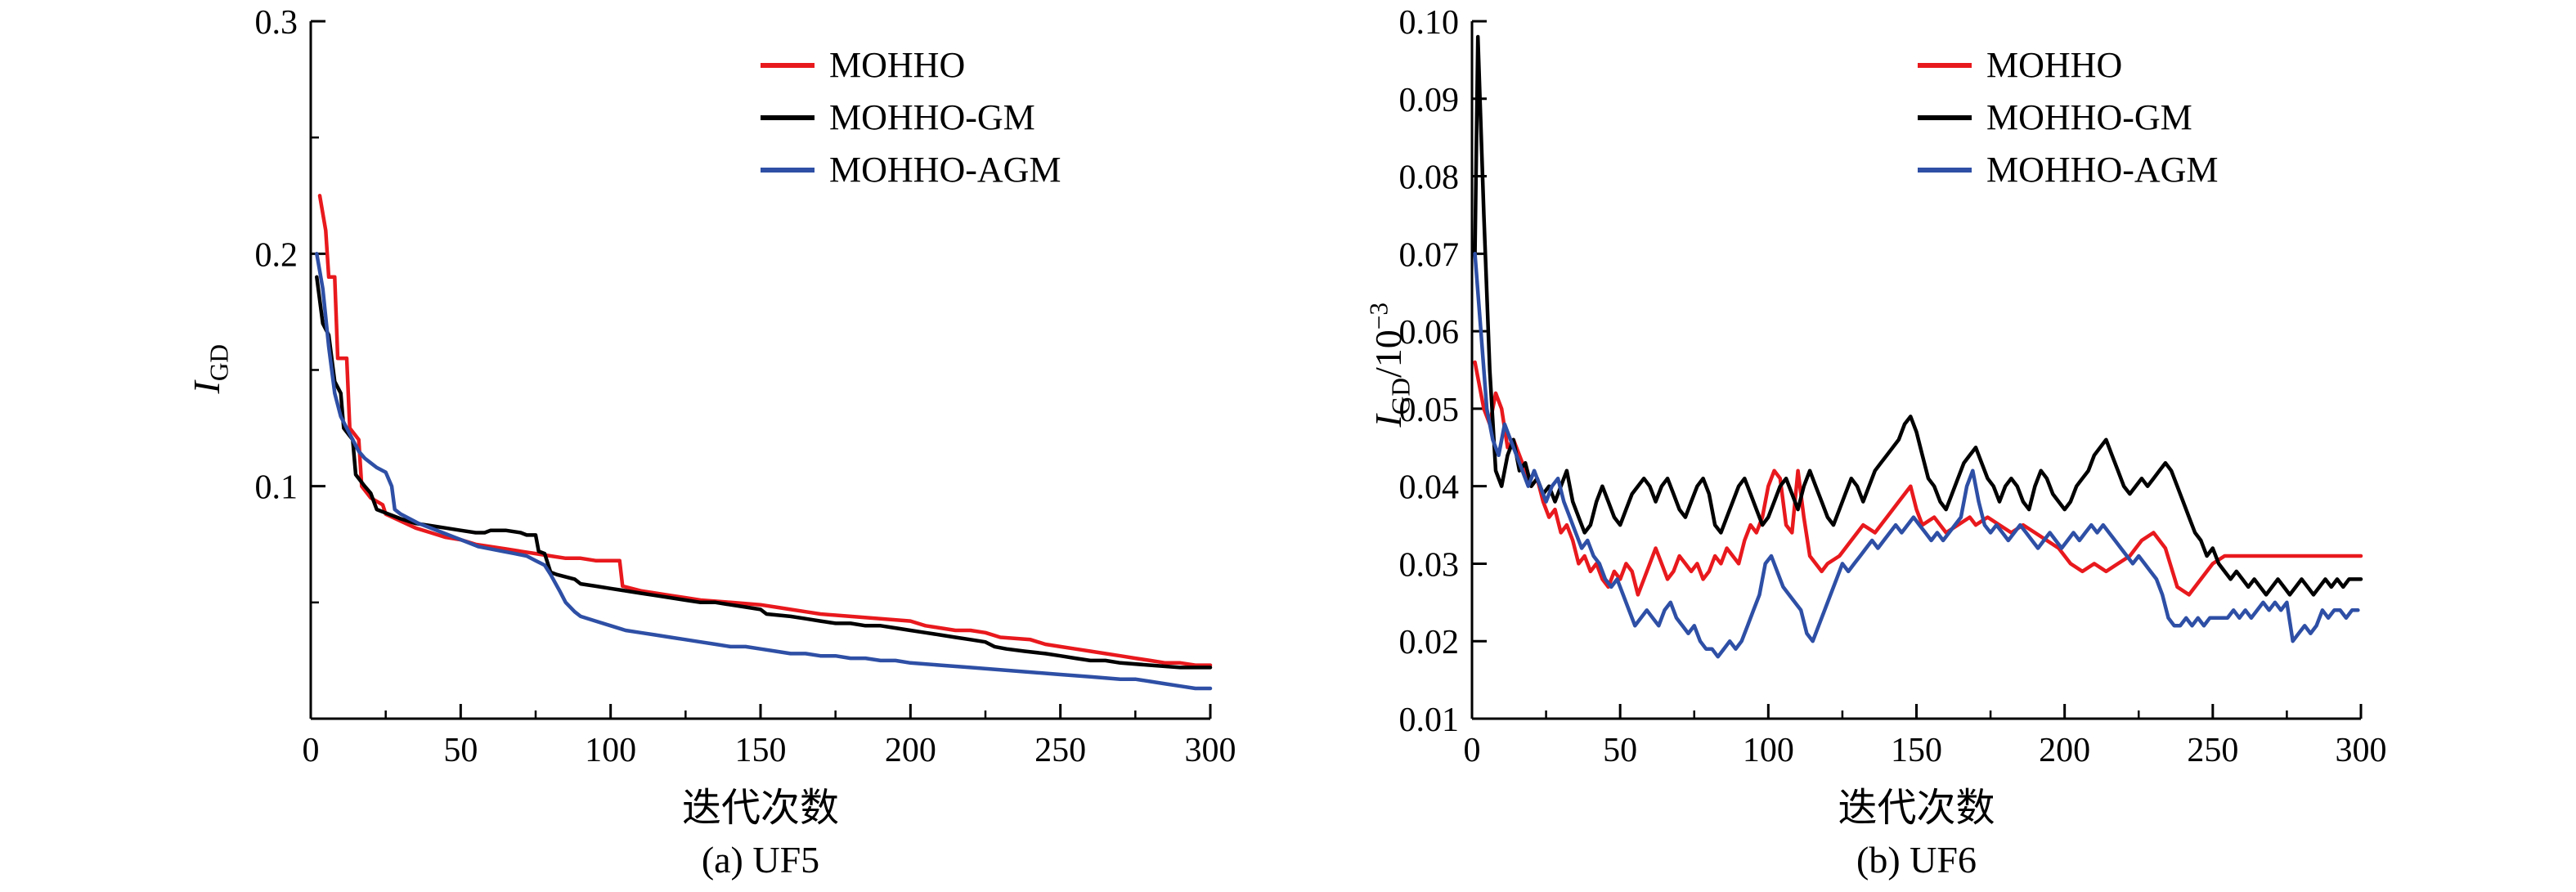 This screenshot has width=2576, height=892. What do you see at coordinates (1389, 354) in the screenshot?
I see `y-axis-label-unit: /10` at bounding box center [1389, 354].